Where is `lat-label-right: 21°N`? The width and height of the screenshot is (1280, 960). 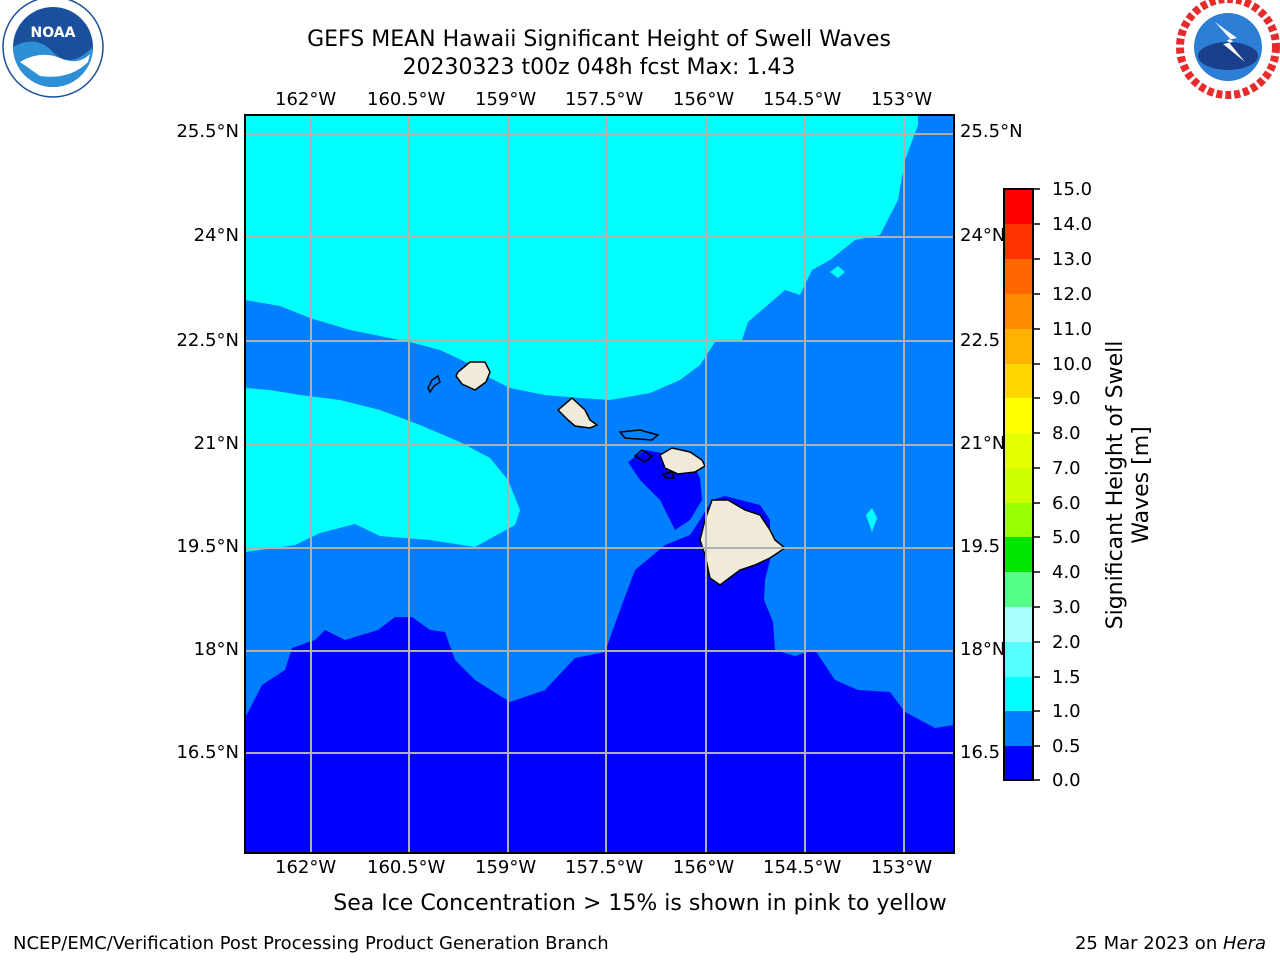 lat-label-right: 21°N is located at coordinates (983, 443).